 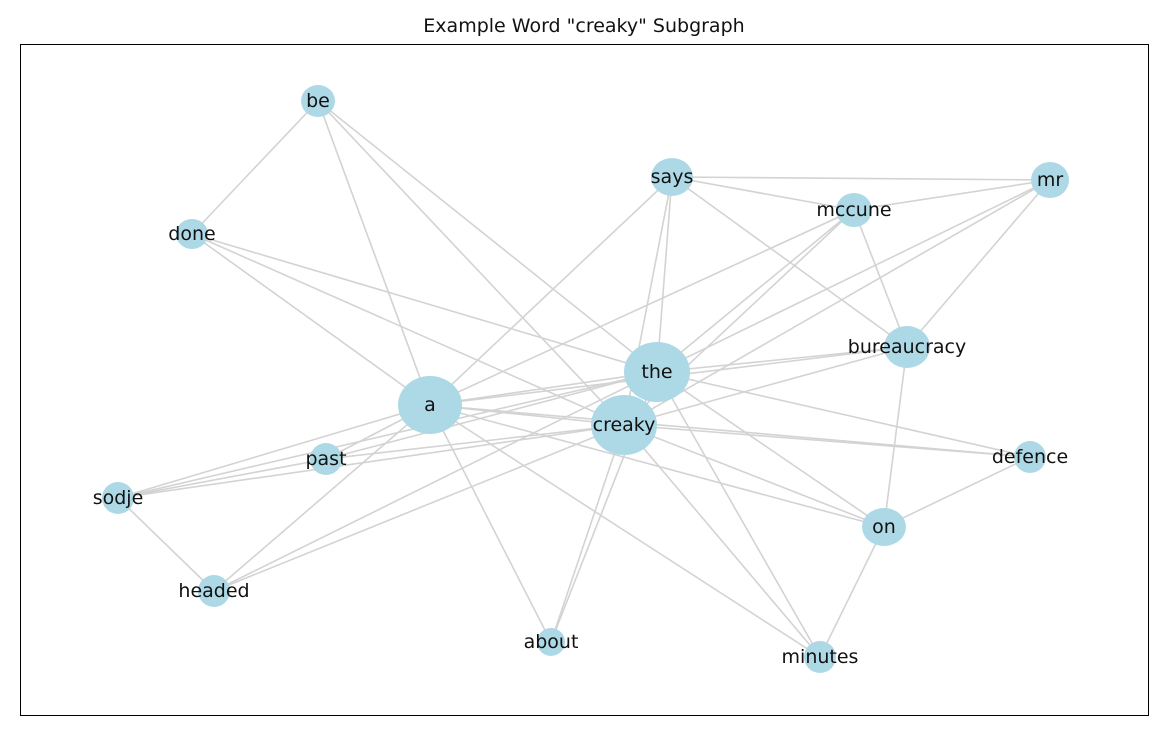 What do you see at coordinates (952, 195) in the screenshot?
I see `edge-mccune-mr` at bounding box center [952, 195].